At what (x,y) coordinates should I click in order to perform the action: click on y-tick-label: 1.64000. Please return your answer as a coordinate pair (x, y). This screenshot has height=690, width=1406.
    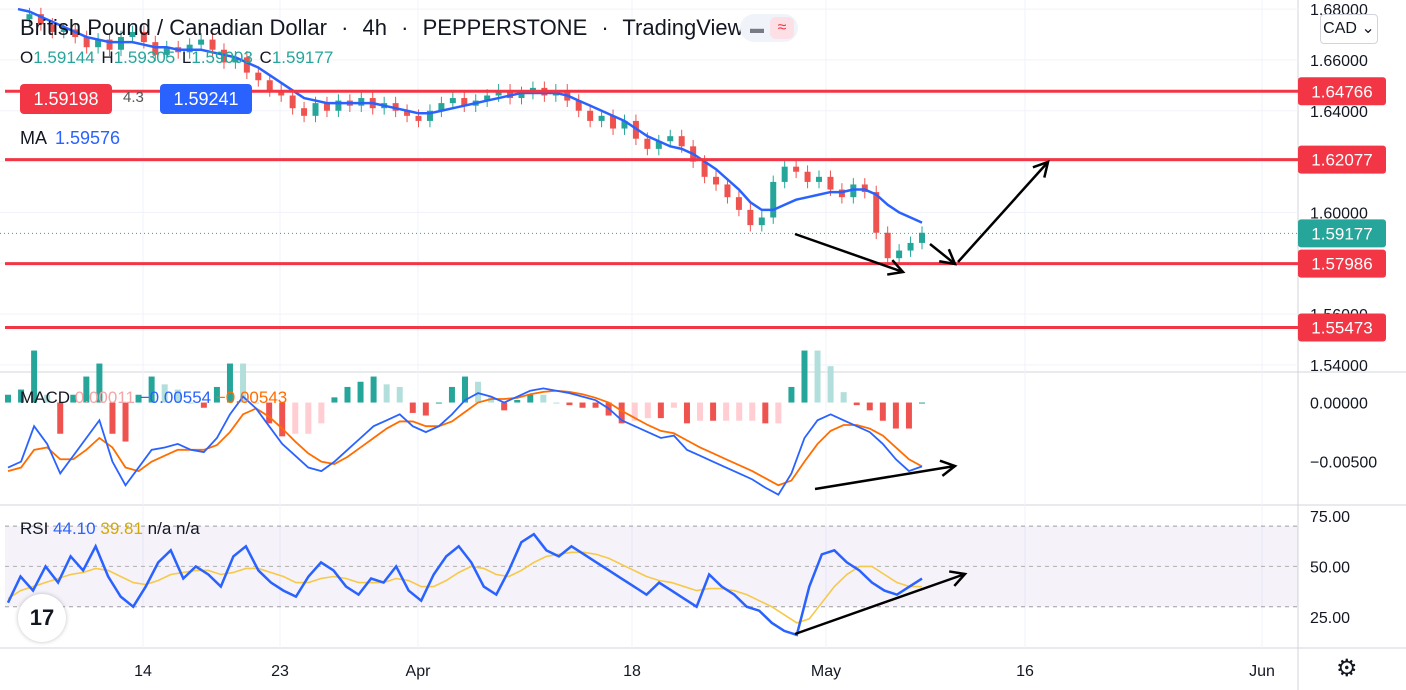
    Looking at the image, I should click on (1339, 112).